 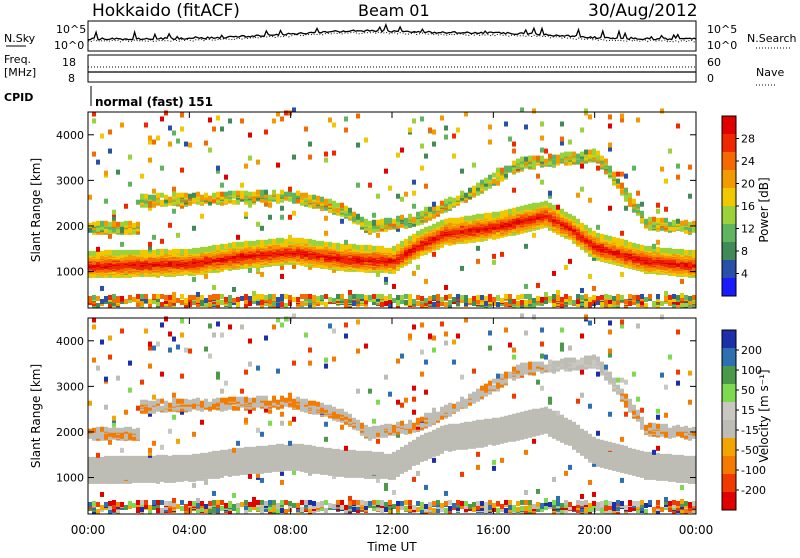 I want to click on date-title: 30/Aug/2012, so click(x=643, y=11).